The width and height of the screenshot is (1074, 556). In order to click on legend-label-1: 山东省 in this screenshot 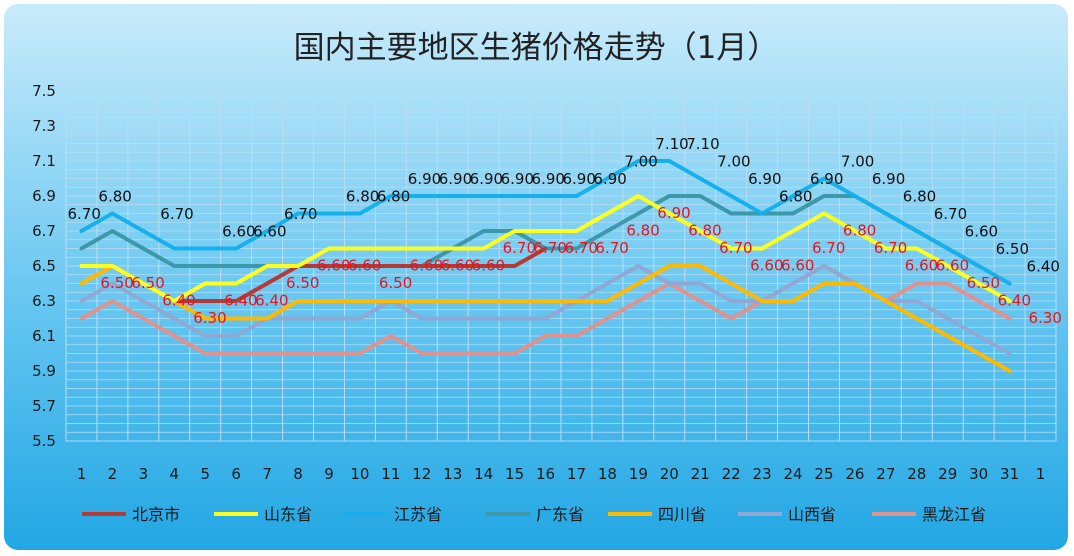, I will do `click(288, 514)`.